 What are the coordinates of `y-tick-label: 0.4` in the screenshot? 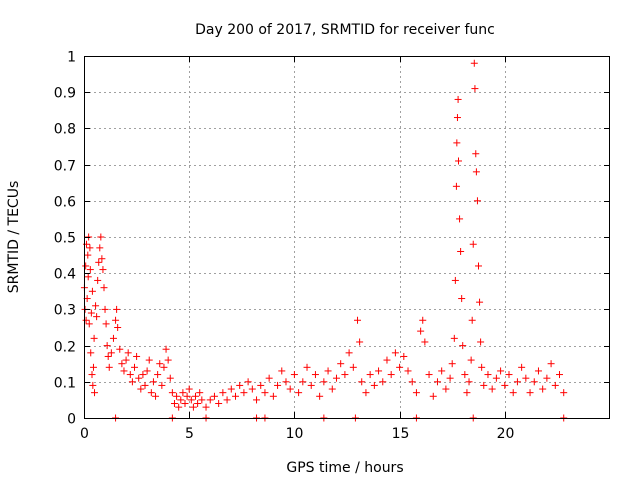 It's located at (65, 275).